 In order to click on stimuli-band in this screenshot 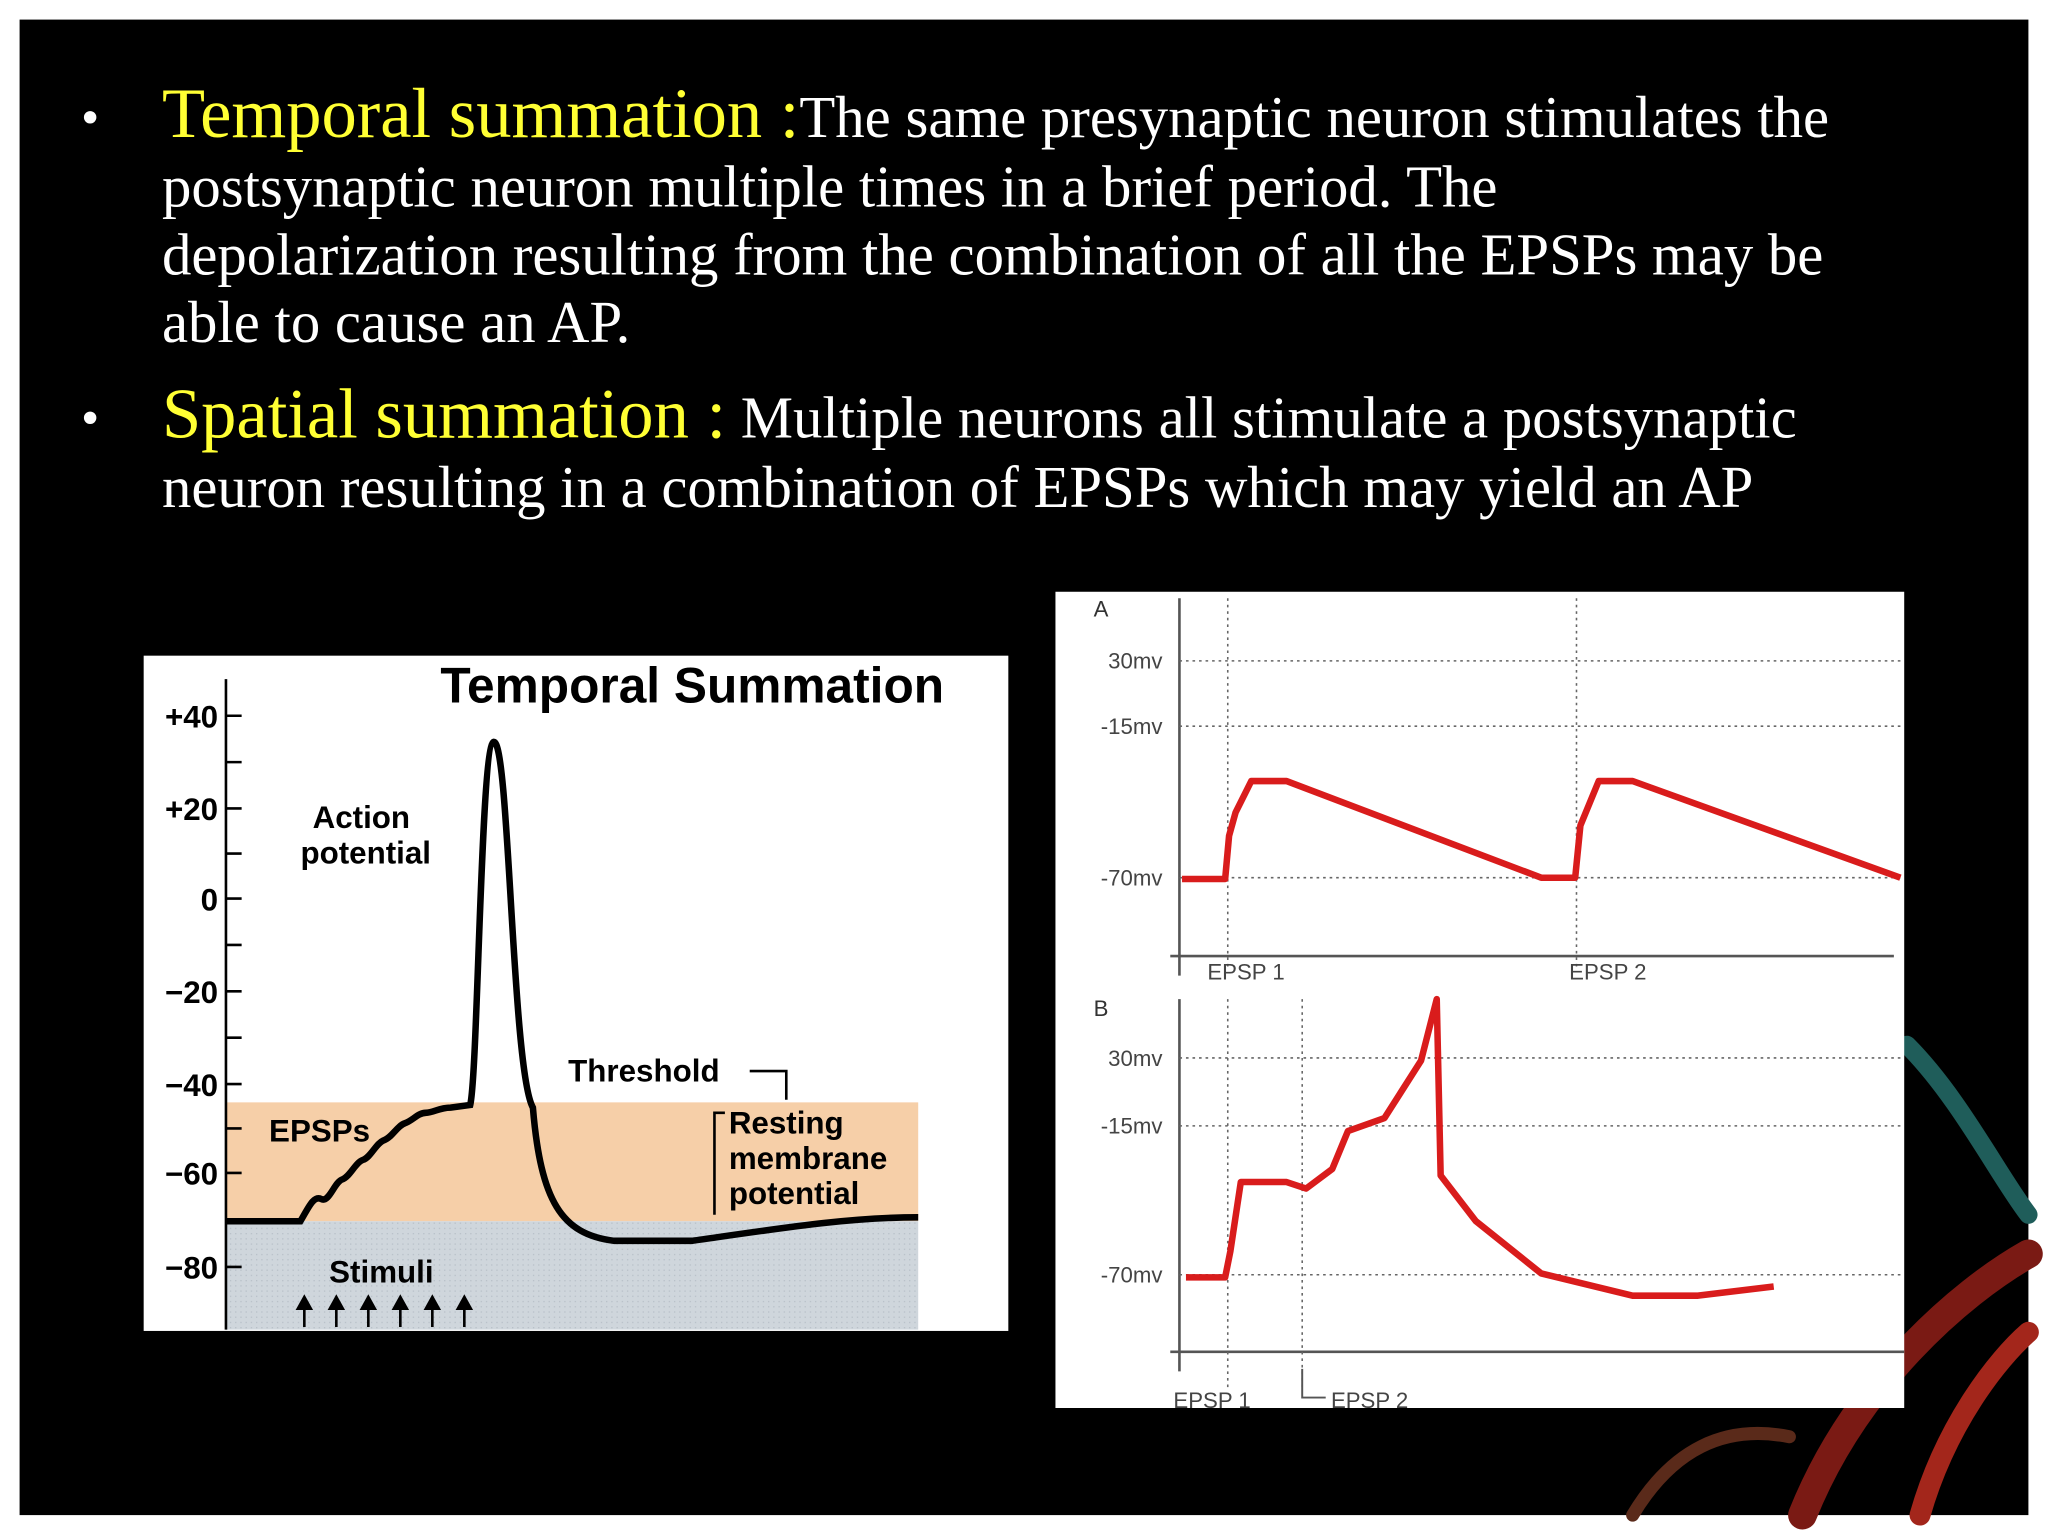, I will do `click(572, 1275)`.